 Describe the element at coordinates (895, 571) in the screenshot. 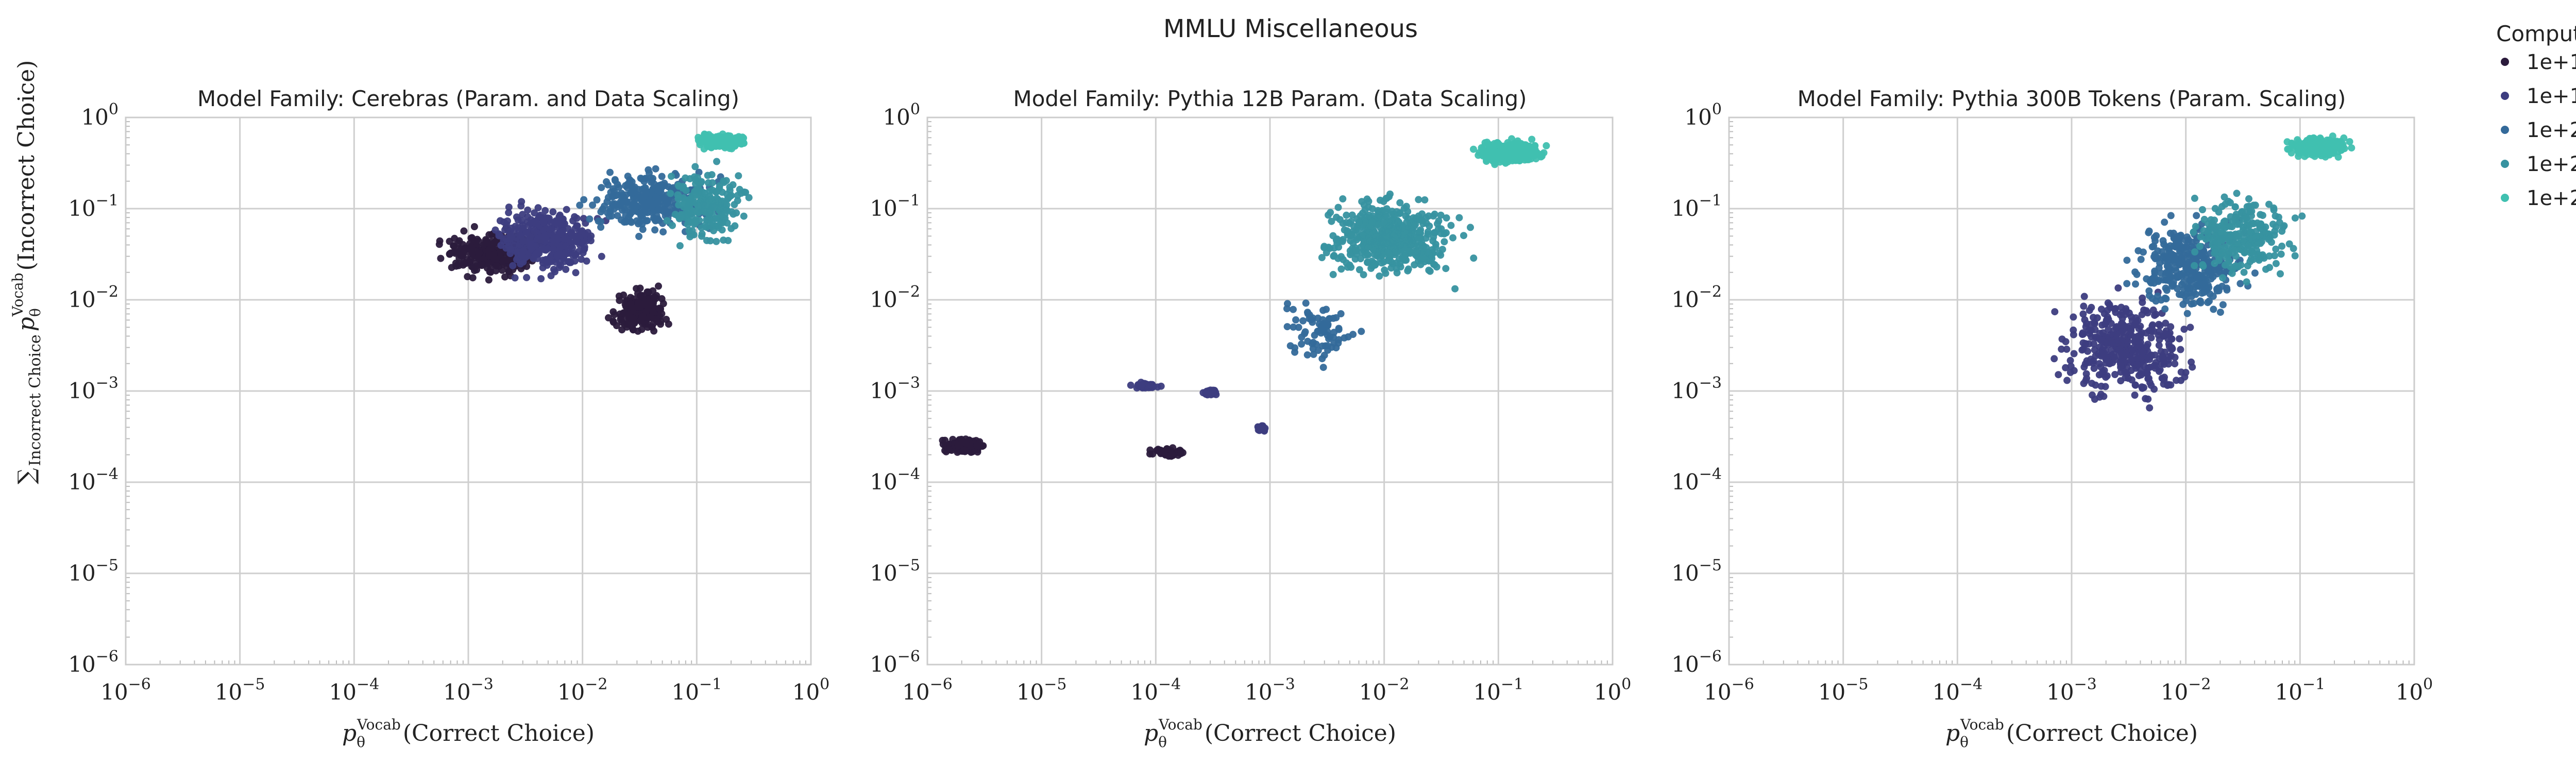

I see `y-tick-label: 10⁻⁵` at that location.